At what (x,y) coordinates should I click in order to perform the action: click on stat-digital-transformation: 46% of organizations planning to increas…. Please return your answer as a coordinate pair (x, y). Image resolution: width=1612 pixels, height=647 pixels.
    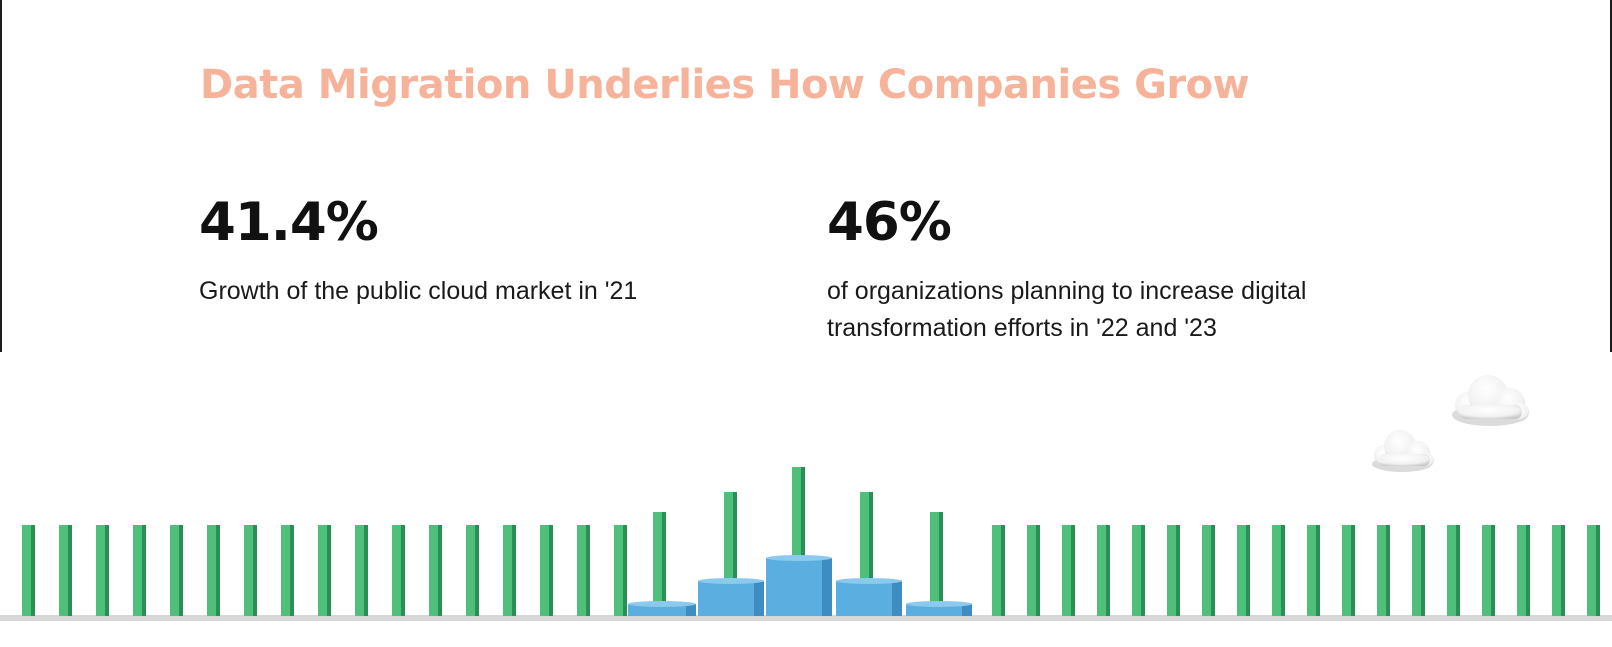
    Looking at the image, I should click on (1127, 271).